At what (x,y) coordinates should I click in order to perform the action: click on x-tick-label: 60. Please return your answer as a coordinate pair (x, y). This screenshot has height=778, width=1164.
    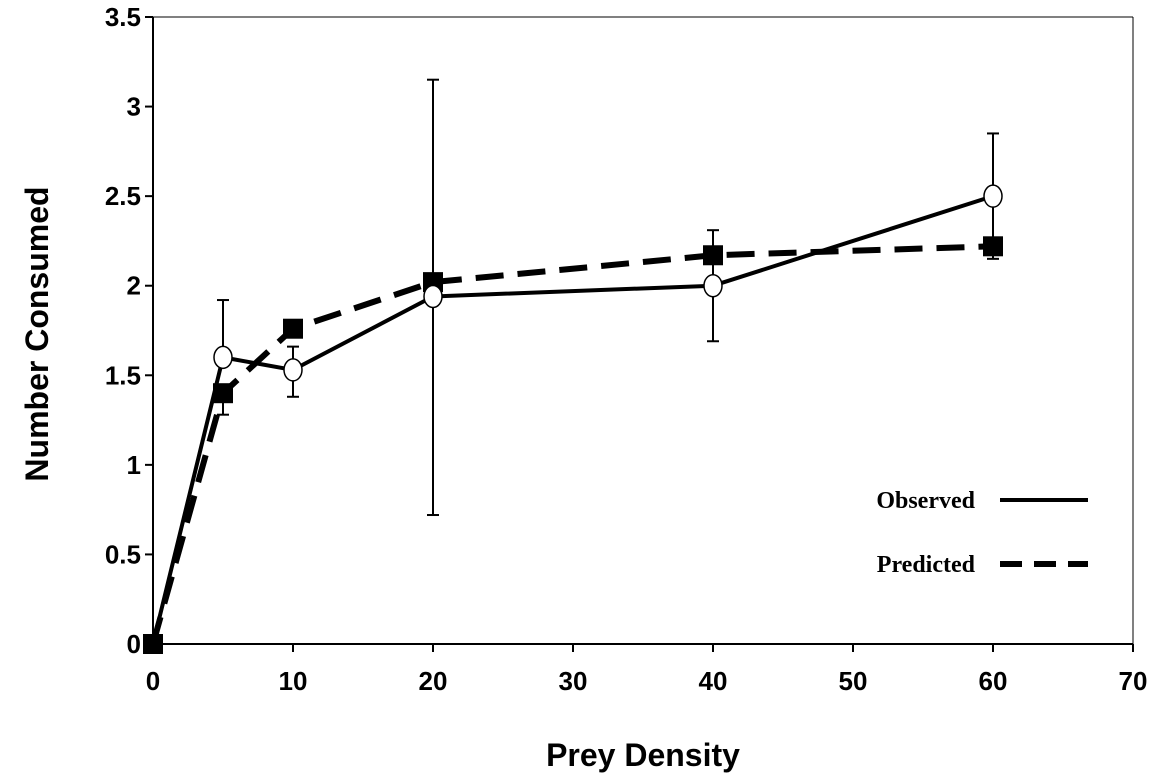
    Looking at the image, I should click on (993, 681).